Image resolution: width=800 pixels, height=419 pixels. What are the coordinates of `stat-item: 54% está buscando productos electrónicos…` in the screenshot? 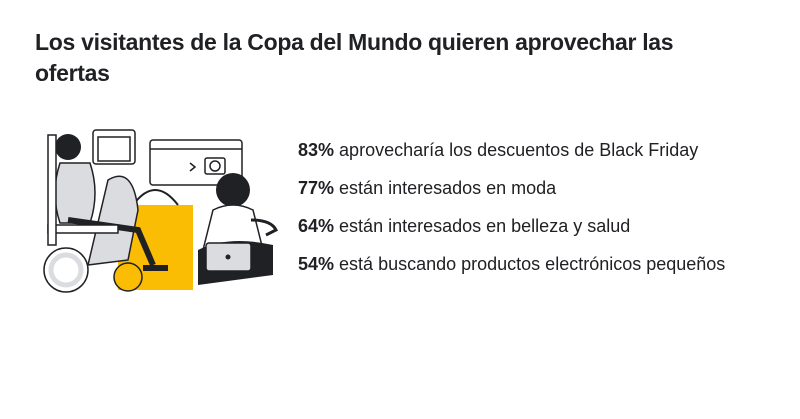 It's located at (538, 264).